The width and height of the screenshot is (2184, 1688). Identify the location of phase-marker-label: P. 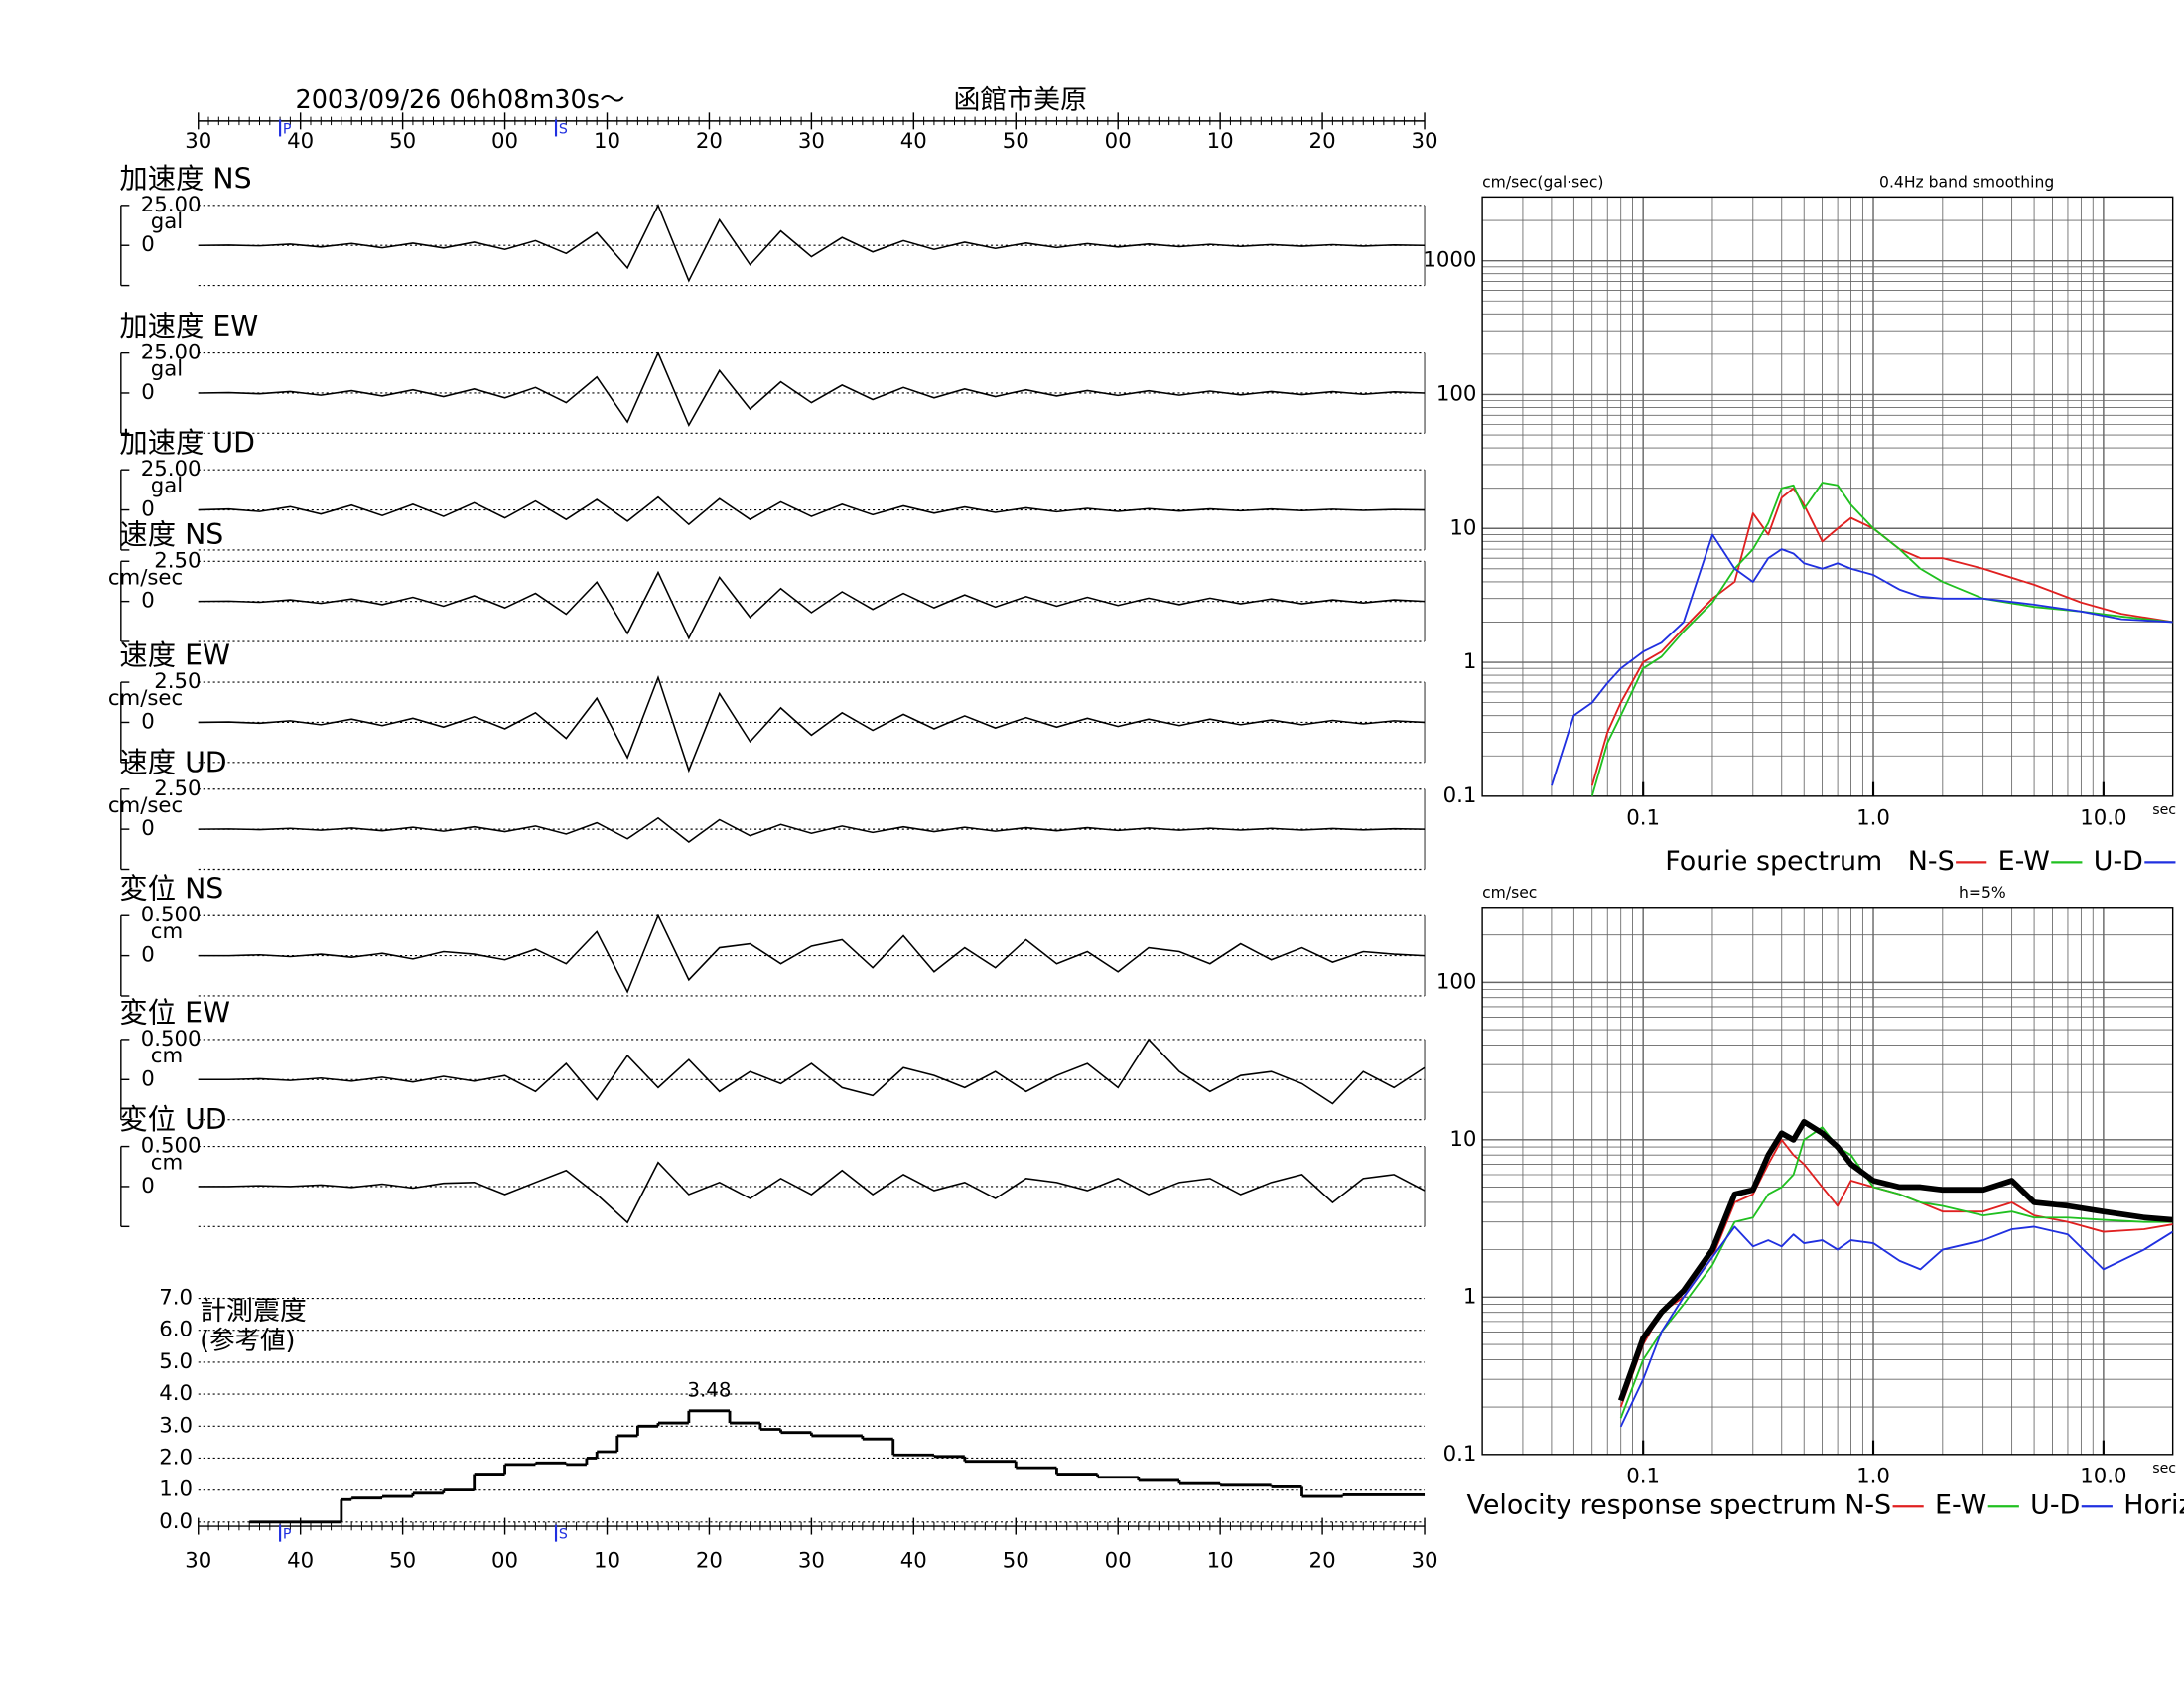
(287, 129).